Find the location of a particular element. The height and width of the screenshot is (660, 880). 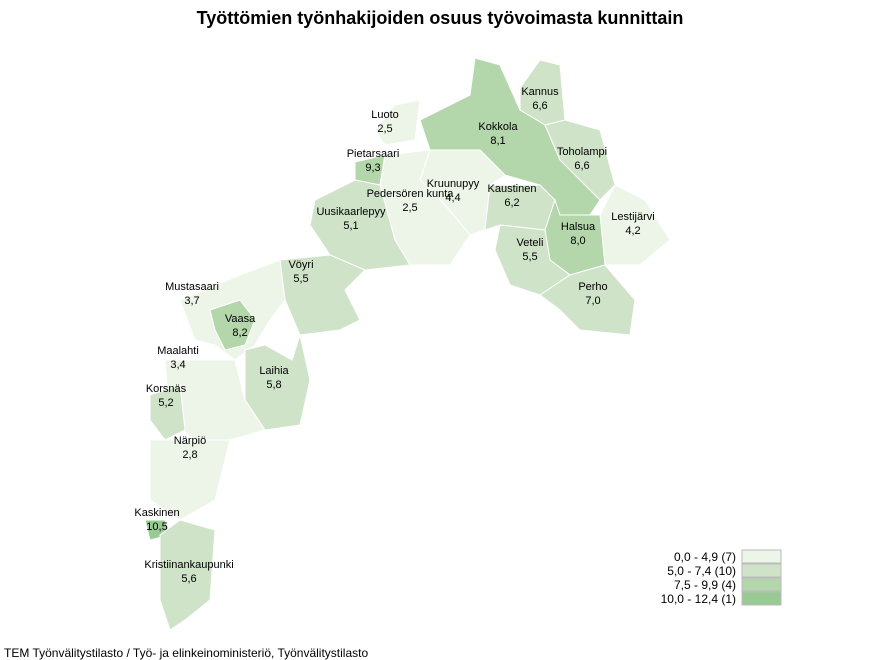

legend-label: 5,0 - 7,4 (10) is located at coordinates (701, 571).